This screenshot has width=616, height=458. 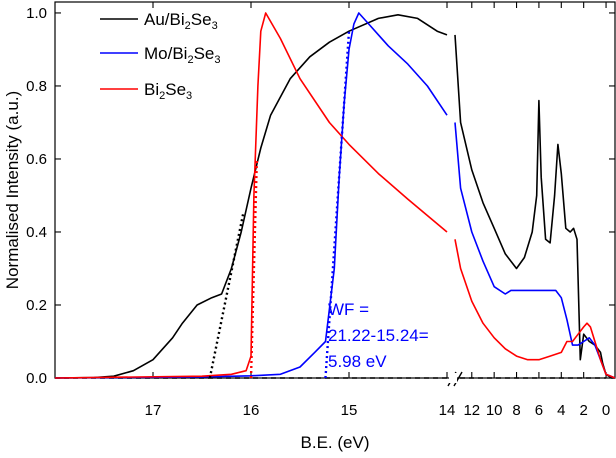 What do you see at coordinates (182, 55) in the screenshot?
I see `legend-label-mo: Mo/Bi2Se3` at bounding box center [182, 55].